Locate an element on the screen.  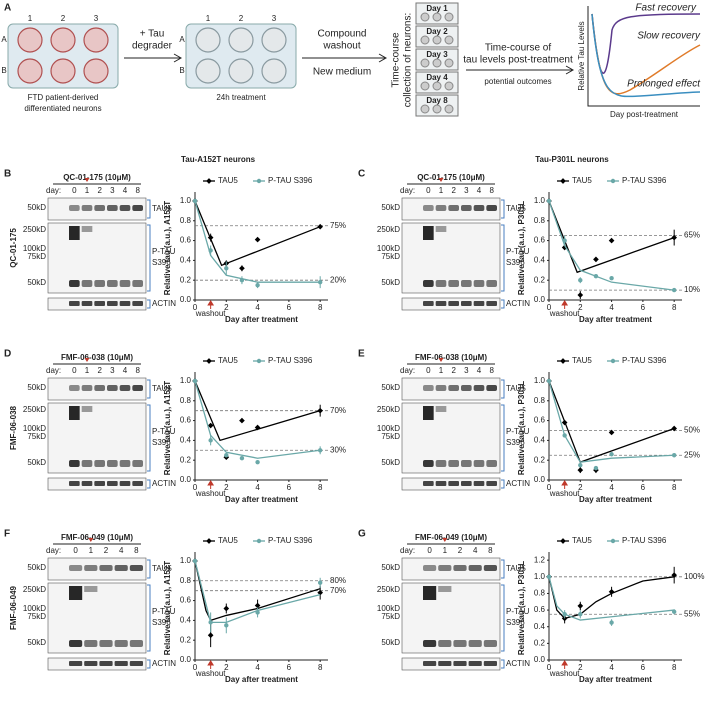
y-tick-label: 0.4 is located at coordinates (540, 439).